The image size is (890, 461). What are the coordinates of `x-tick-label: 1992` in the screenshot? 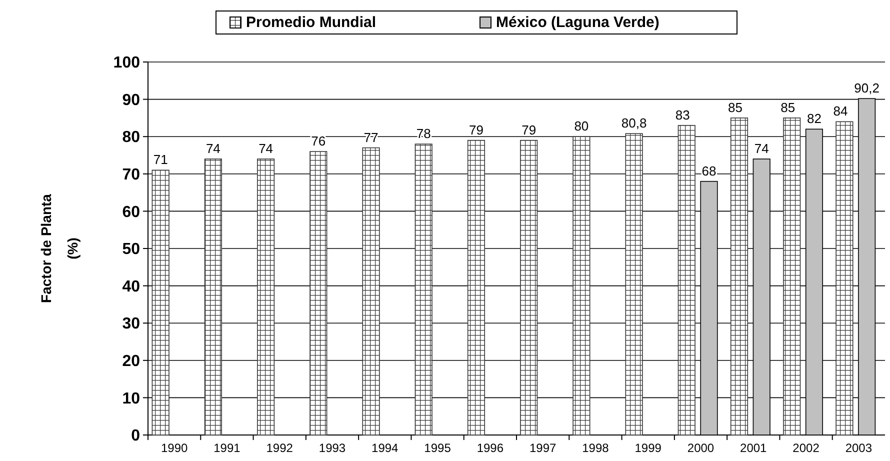 It's located at (280, 448).